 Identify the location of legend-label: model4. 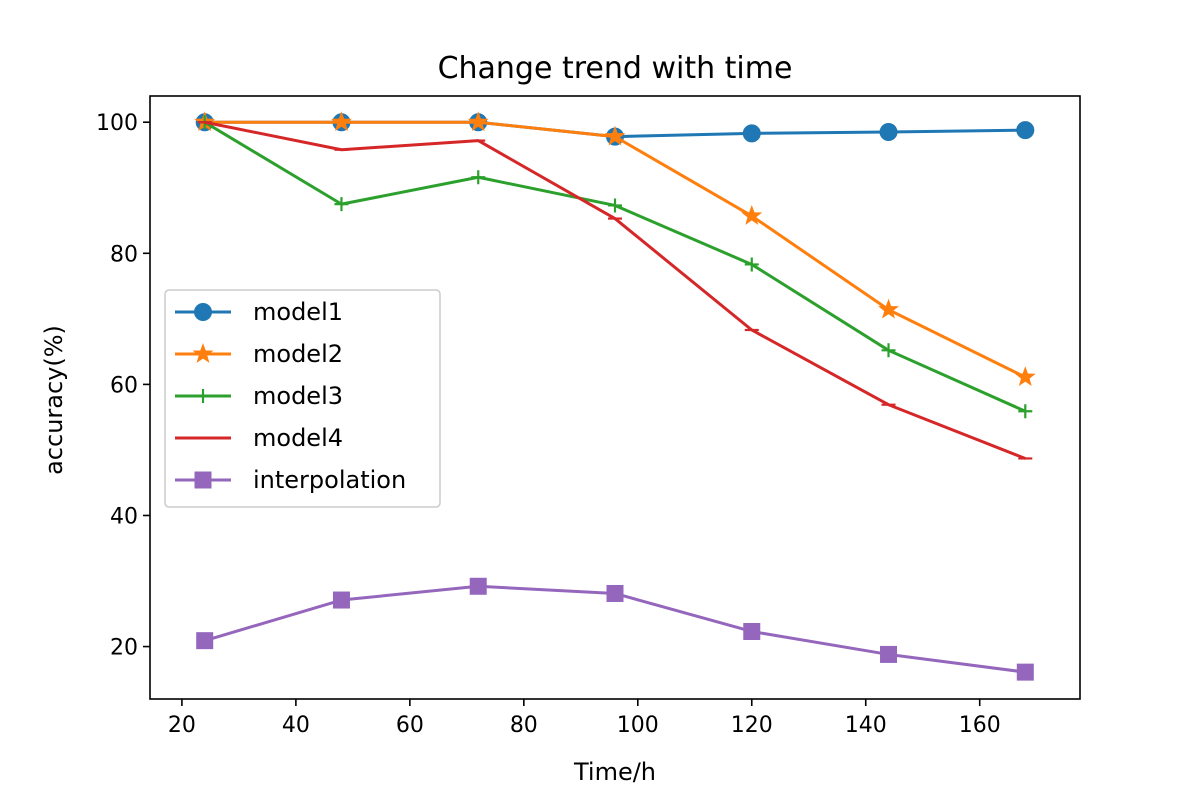
(298, 438).